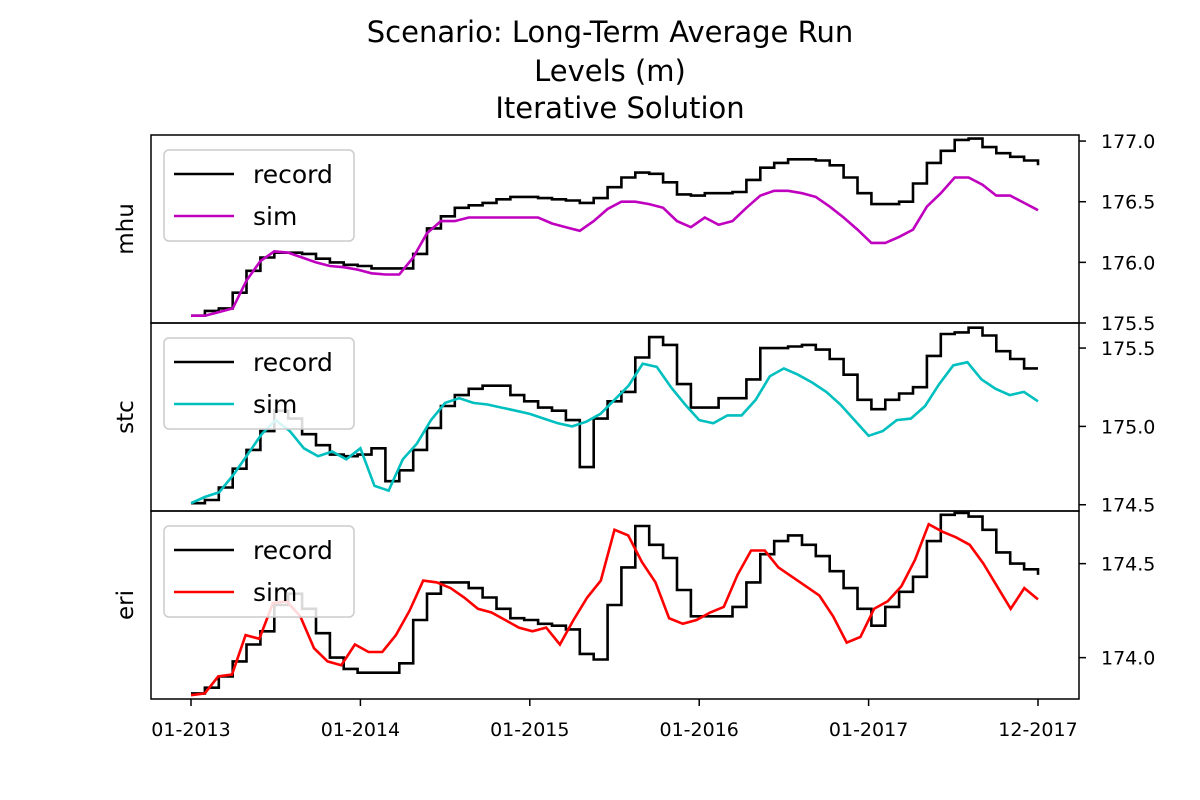 The width and height of the screenshot is (1200, 800). Describe the element at coordinates (1128, 203) in the screenshot. I see `y-tick-label-mhu-2: 176.5` at that location.